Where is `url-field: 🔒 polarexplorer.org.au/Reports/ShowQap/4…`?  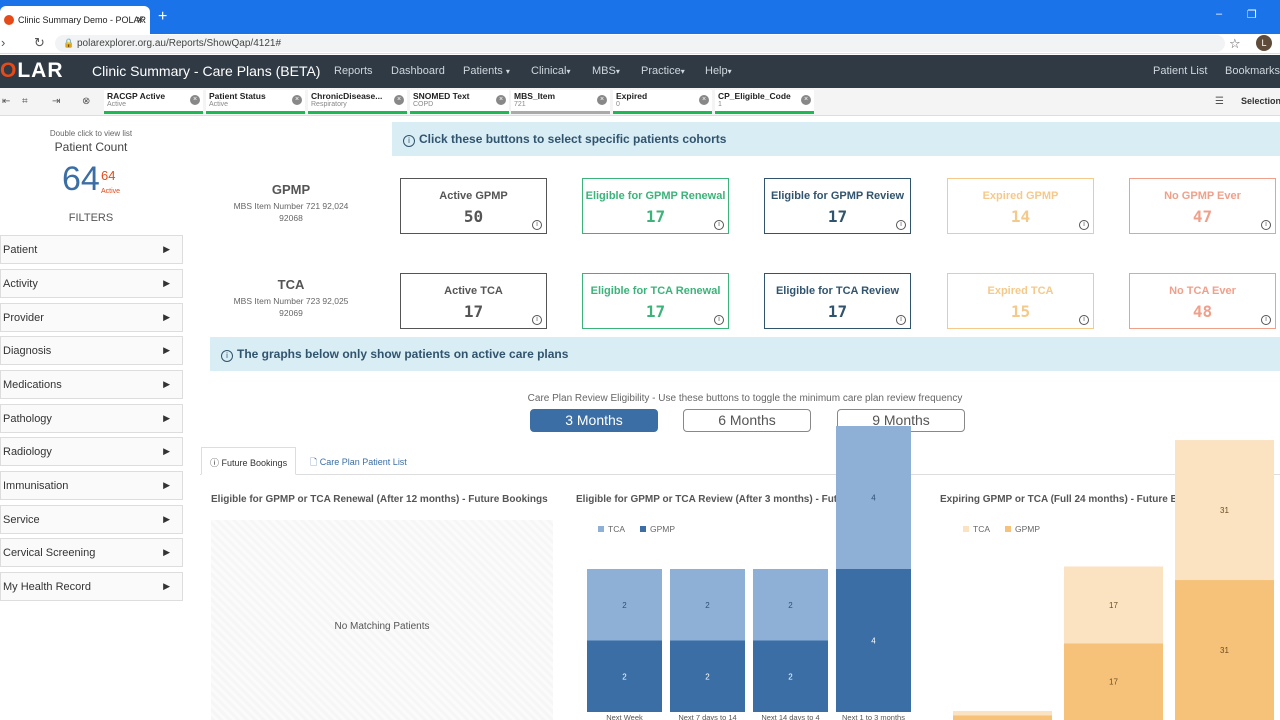
url-field: 🔒 polarexplorer.org.au/Reports/ShowQap/4… is located at coordinates (640, 43).